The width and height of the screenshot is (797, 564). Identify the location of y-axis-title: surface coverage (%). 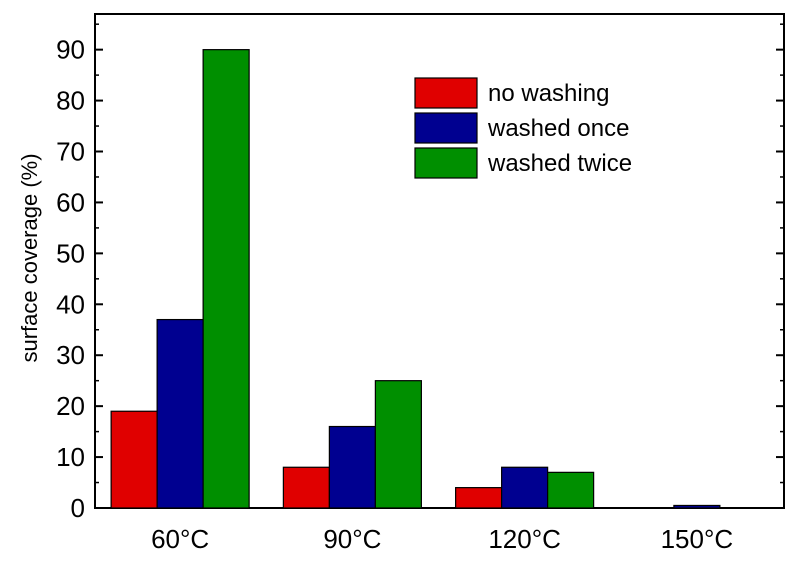
(29, 257).